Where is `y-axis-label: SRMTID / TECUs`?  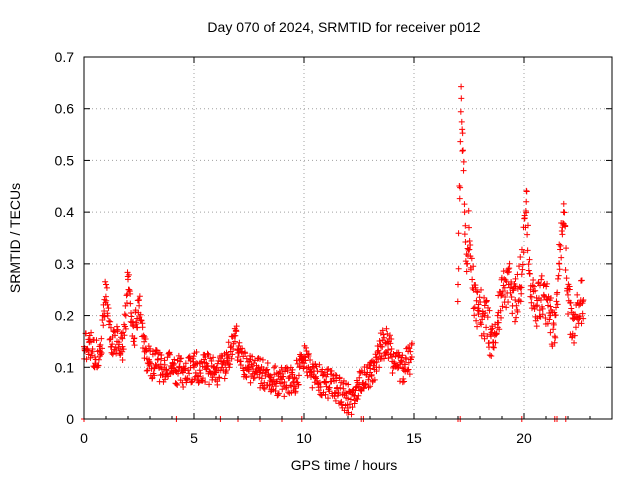
y-axis-label: SRMTID / TECUs is located at coordinates (15, 238).